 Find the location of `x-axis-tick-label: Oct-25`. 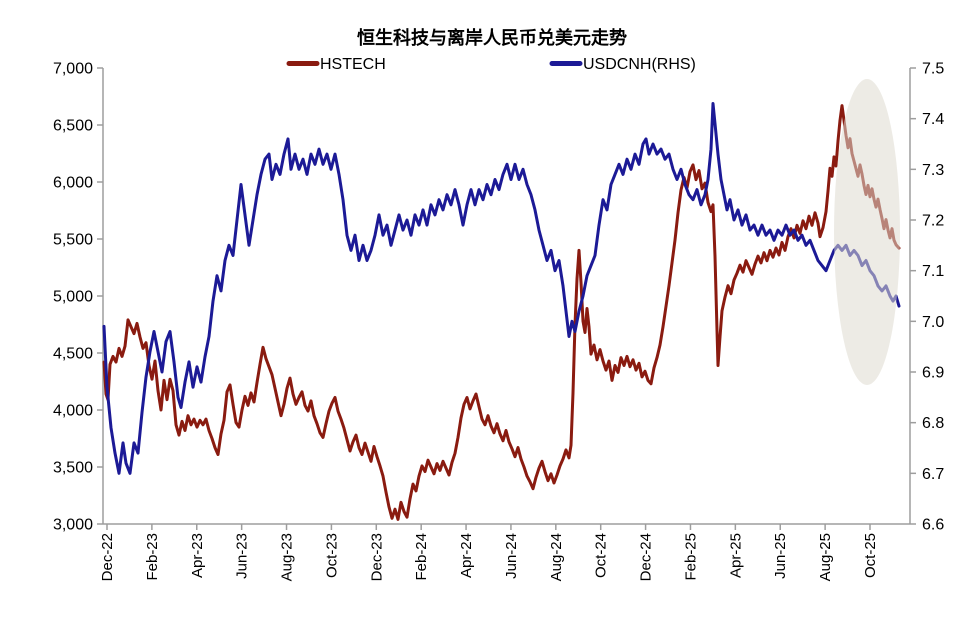

x-axis-tick-label: Oct-25 is located at coordinates (870, 555).